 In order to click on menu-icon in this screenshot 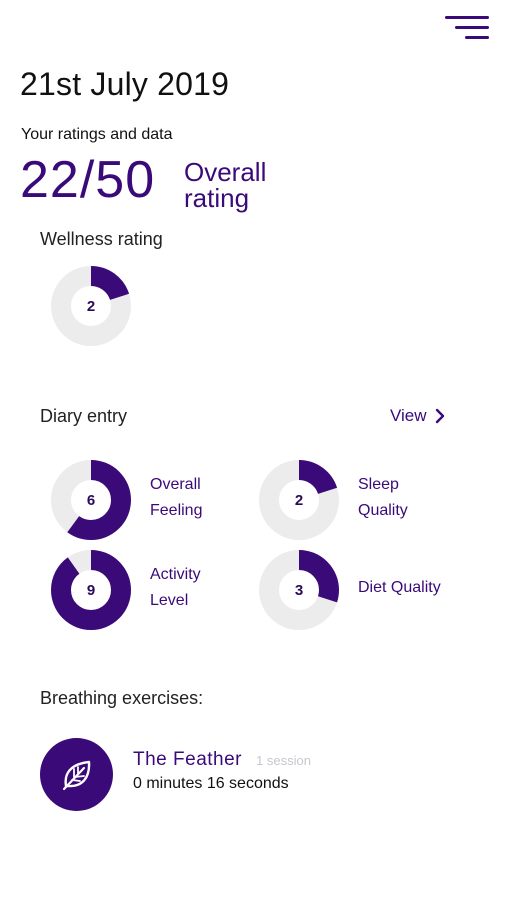, I will do `click(469, 28)`.